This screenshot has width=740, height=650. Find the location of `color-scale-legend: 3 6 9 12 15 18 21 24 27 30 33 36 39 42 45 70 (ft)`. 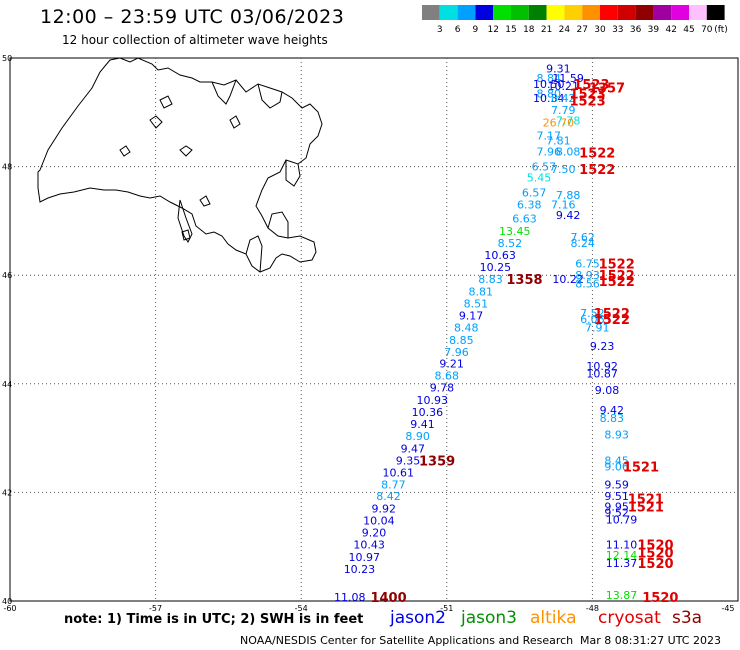

color-scale-legend: 3 6 9 12 15 18 21 24 27 30 33 36 39 42 45 70 (ft) is located at coordinates (575, 20).